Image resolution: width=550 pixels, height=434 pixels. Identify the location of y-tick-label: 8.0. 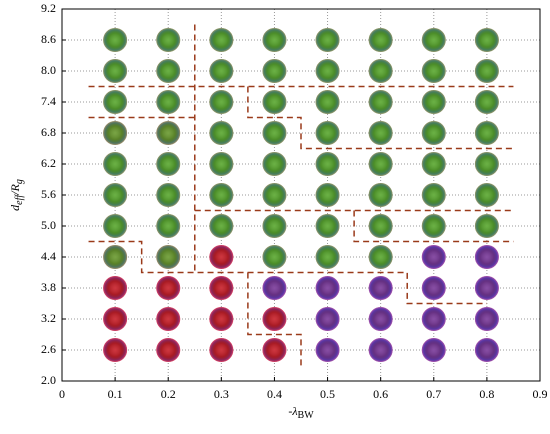
(48, 70).